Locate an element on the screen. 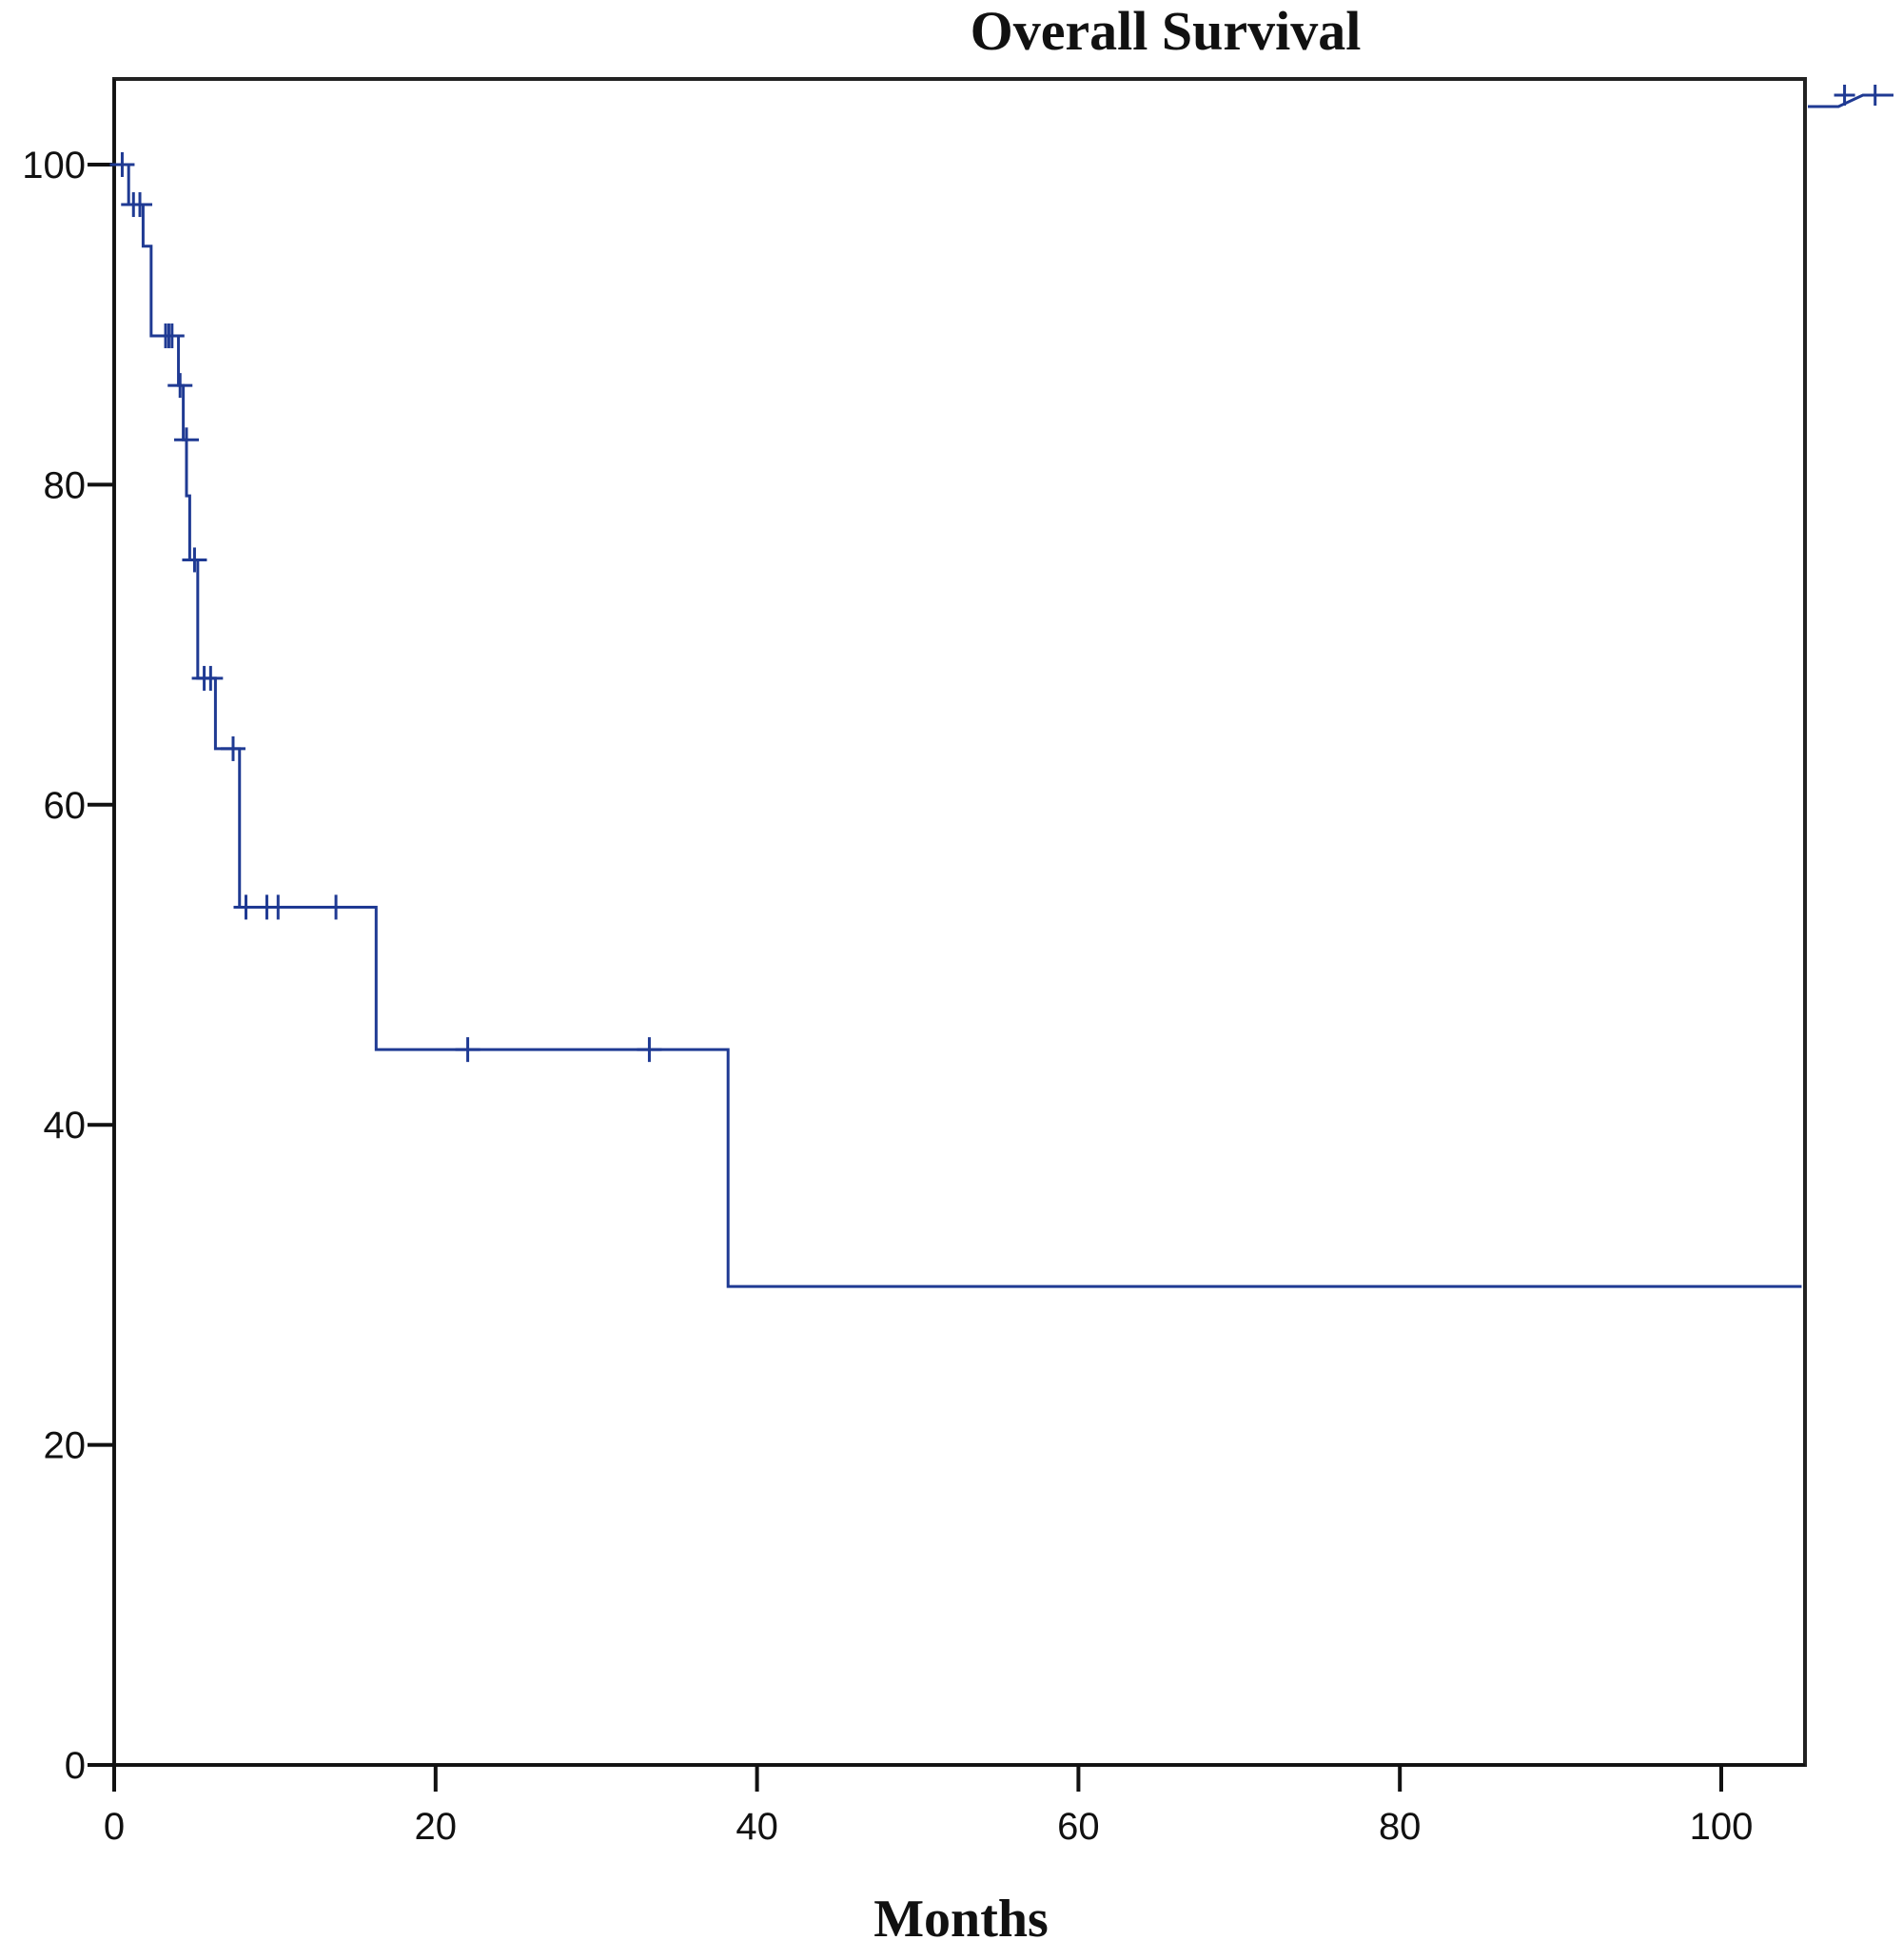  chart-title: Overall Survival is located at coordinates (1167, 31).